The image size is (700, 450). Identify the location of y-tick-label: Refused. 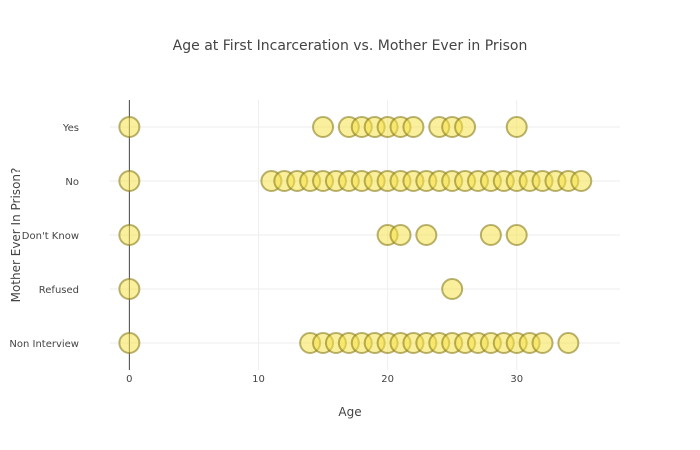
(59, 290).